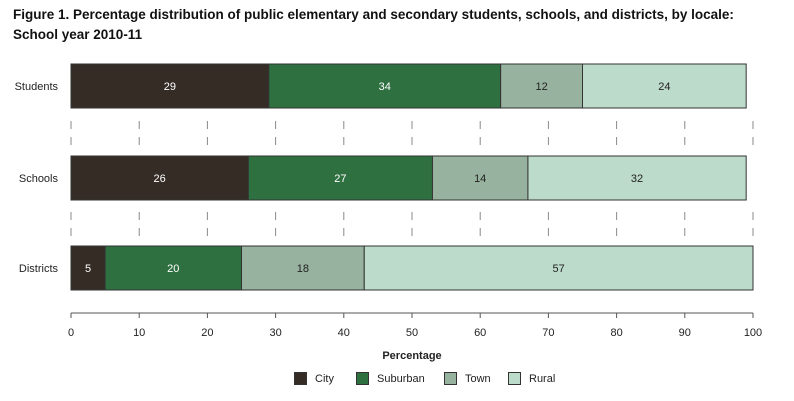 The image size is (794, 401). I want to click on data-label-schools-rural: 32, so click(637, 179).